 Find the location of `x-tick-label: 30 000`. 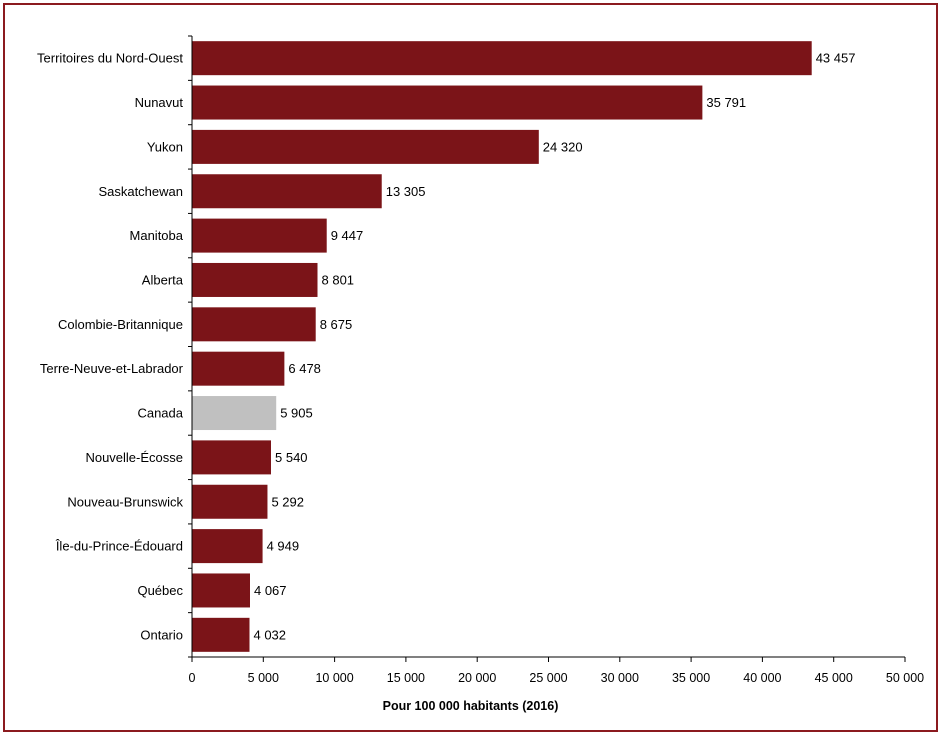

x-tick-label: 30 000 is located at coordinates (620, 678).